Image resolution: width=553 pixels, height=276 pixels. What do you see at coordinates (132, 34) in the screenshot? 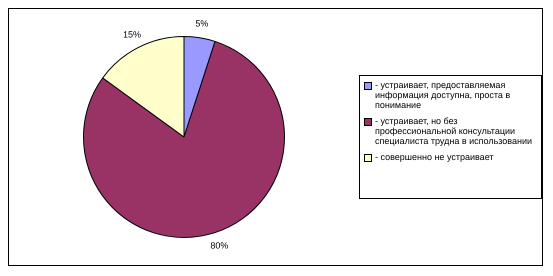
I see `data-label: 15%` at bounding box center [132, 34].